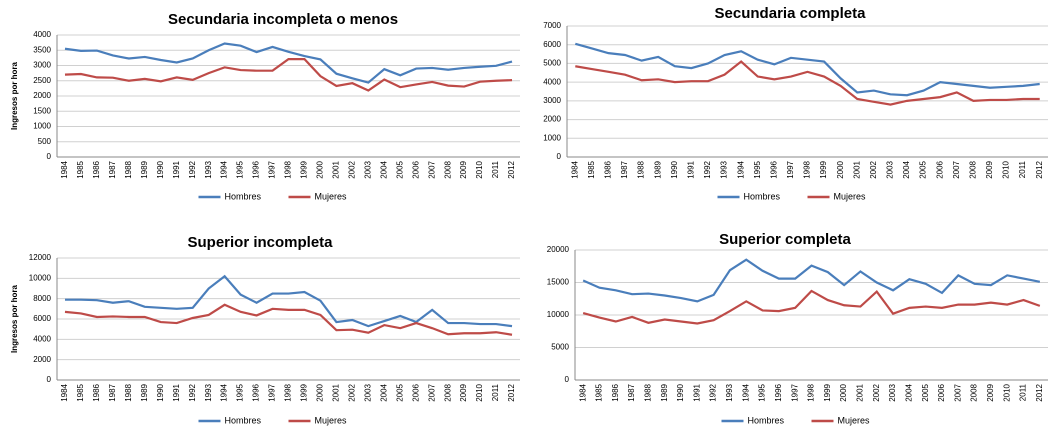  I want to click on y-tick-label: 1000, so click(552, 137).